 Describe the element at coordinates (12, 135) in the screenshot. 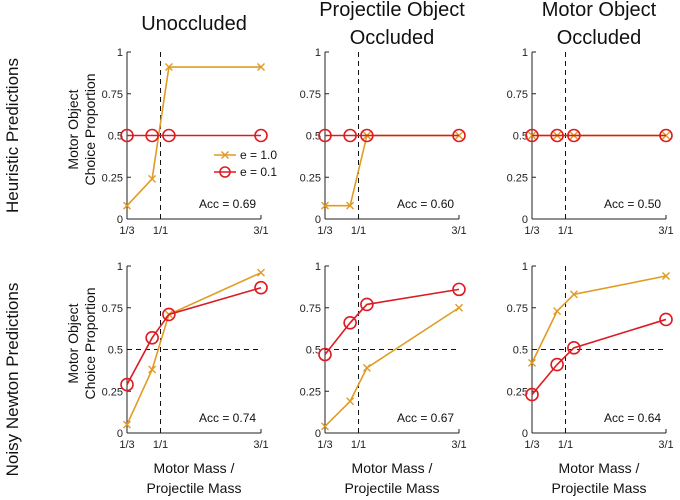

I see `row-title: Heuristic Predictions` at that location.